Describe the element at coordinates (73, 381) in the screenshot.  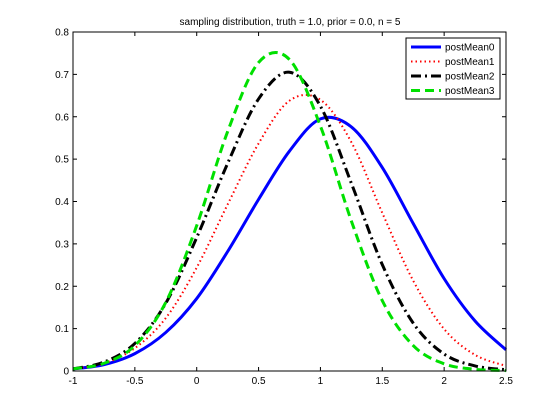
I see `x-tick-label: -1` at that location.